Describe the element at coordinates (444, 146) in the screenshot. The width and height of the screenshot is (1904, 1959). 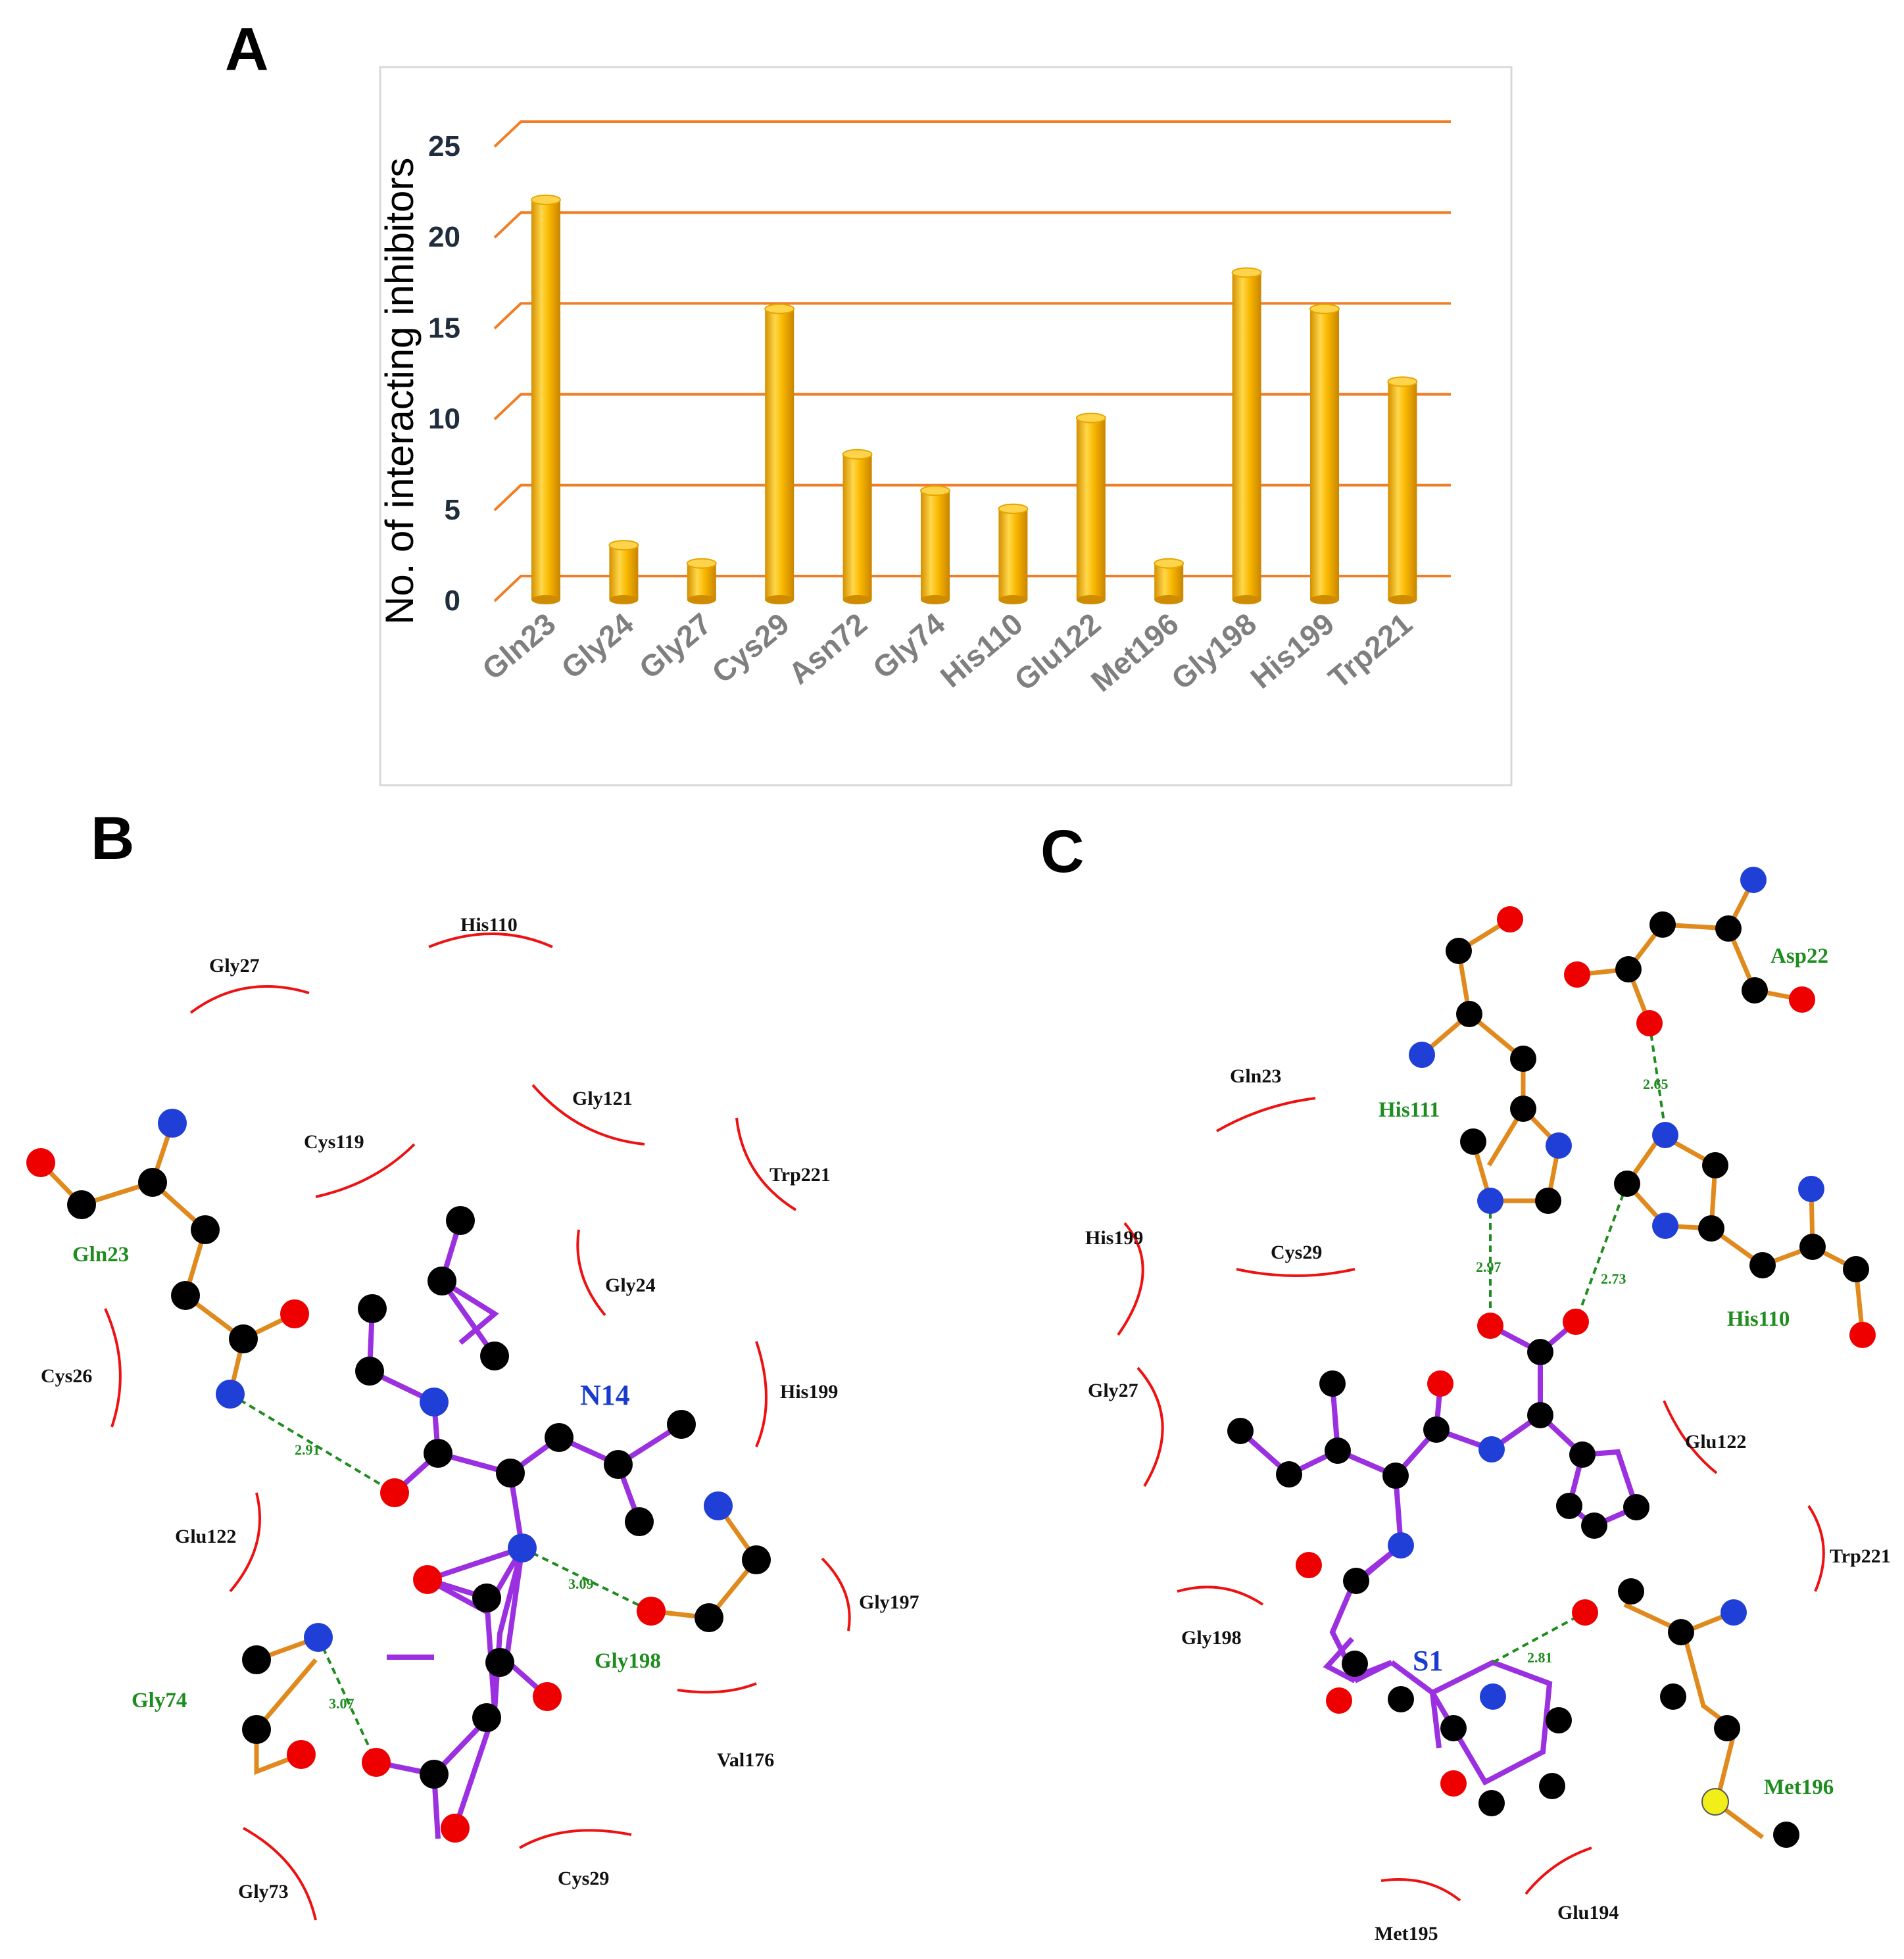
I see `y-tick-label: 25` at that location.